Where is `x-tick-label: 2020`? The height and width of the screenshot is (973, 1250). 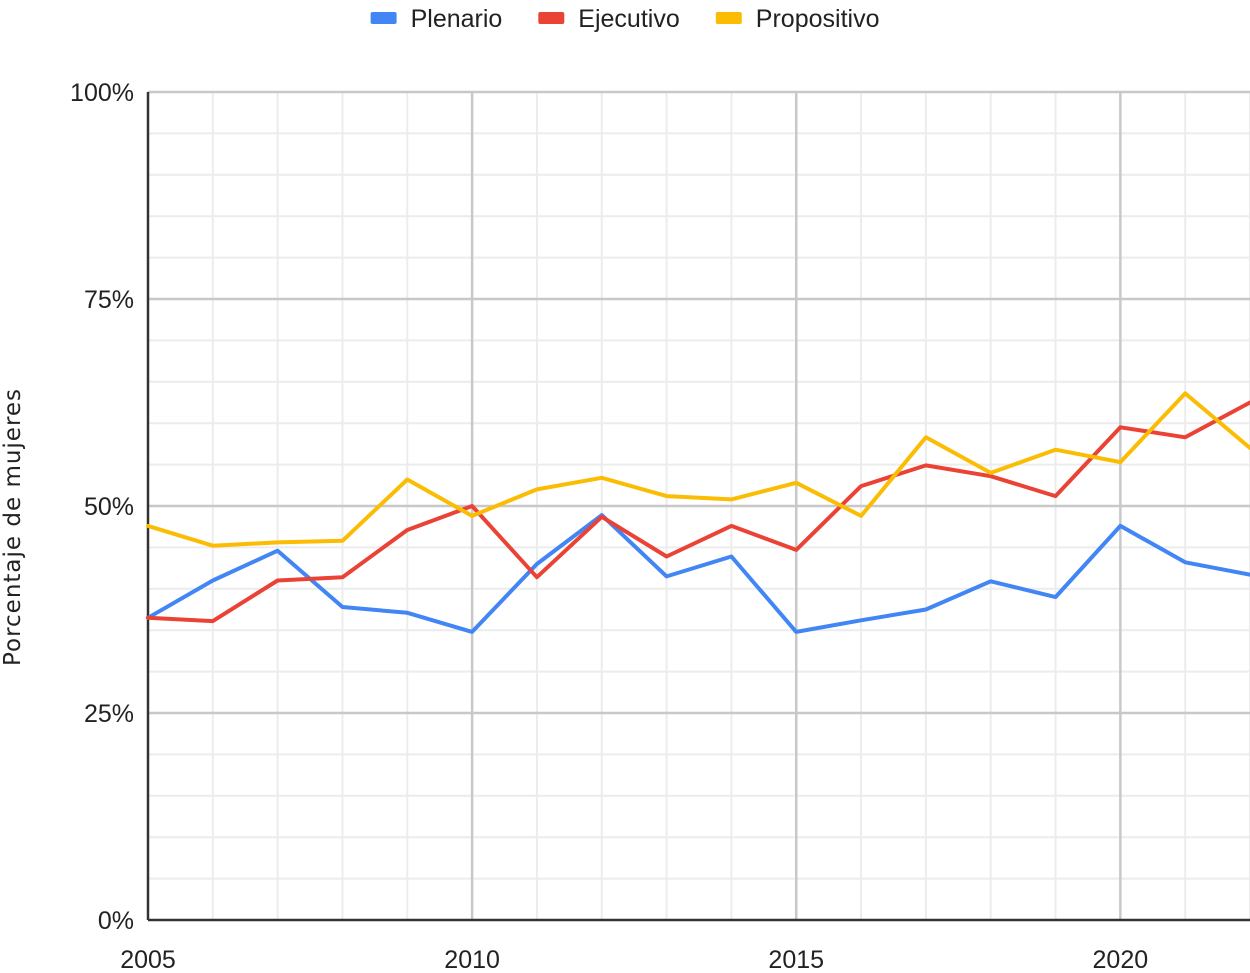
x-tick-label: 2020 is located at coordinates (1121, 959).